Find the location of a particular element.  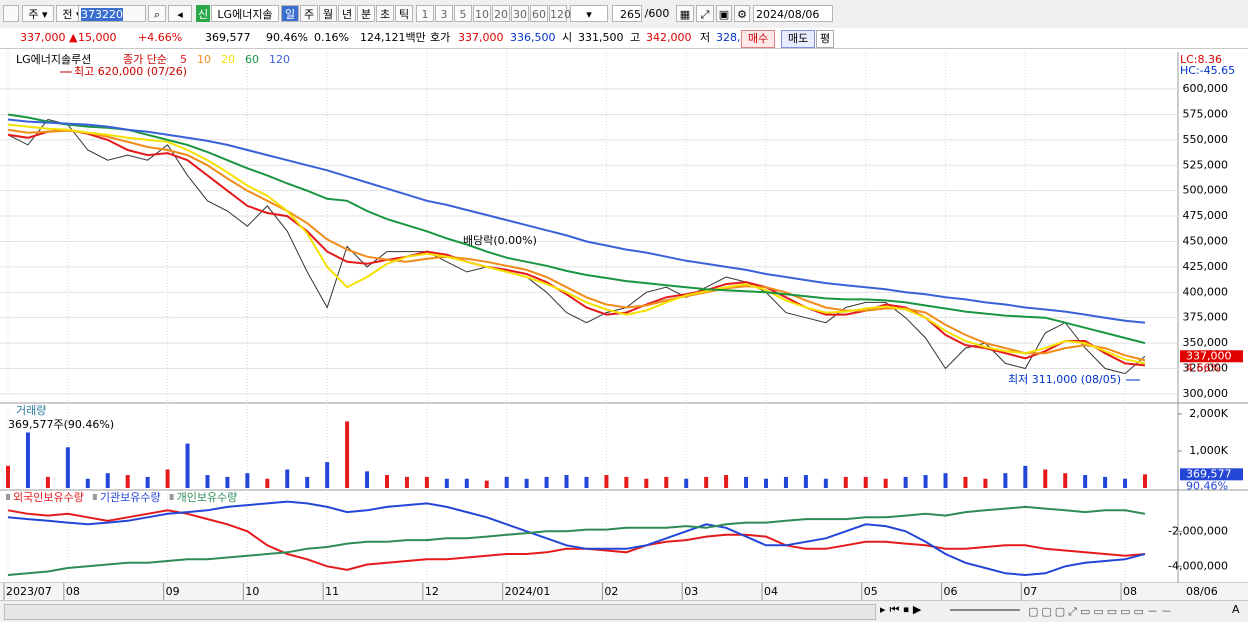

y-tick-label: 400,000 is located at coordinates (1206, 291).